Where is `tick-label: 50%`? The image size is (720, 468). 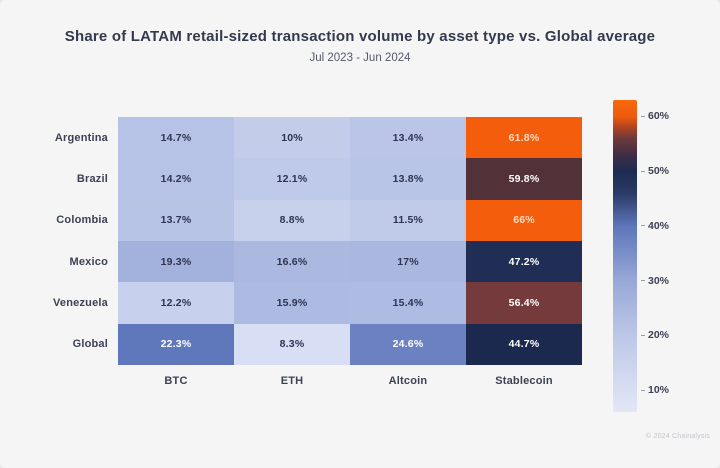 tick-label: 50% is located at coordinates (659, 171).